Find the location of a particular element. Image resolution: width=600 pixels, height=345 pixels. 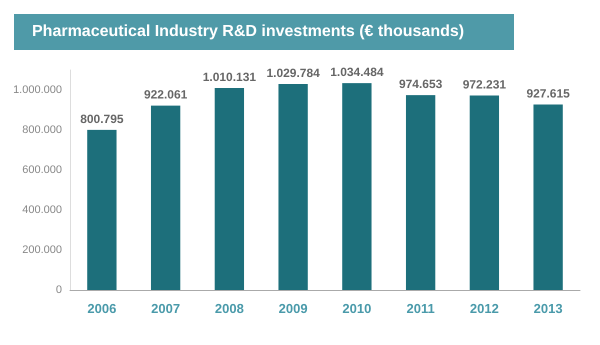

x-tick-label: 2012 is located at coordinates (484, 308).